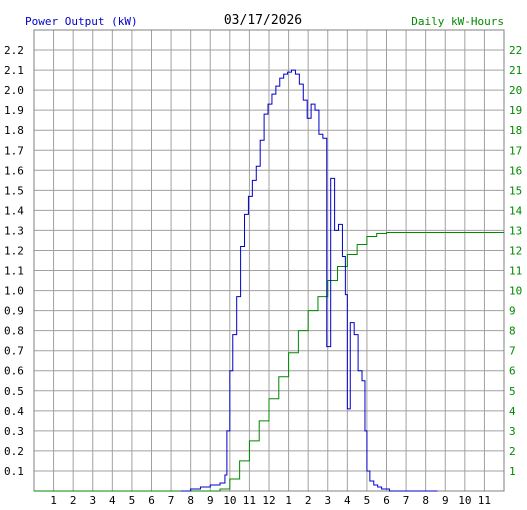 The width and height of the screenshot is (527, 510). Describe the element at coordinates (512, 371) in the screenshot. I see `right-tick-label: 6` at that location.